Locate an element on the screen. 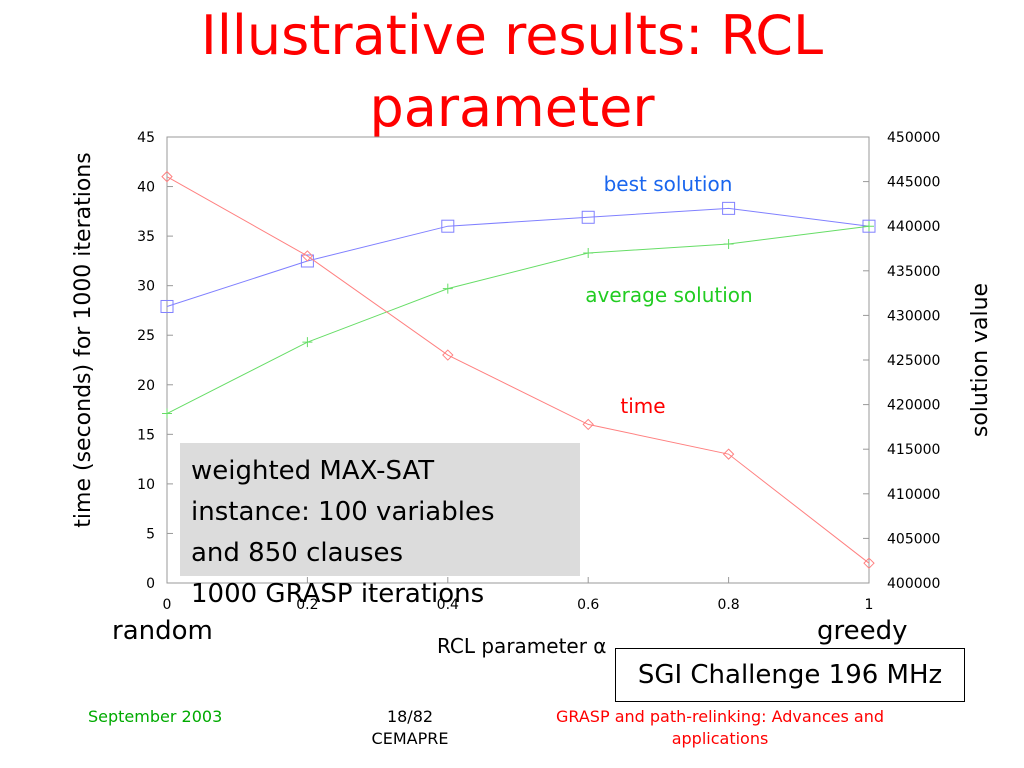 The width and height of the screenshot is (1024, 768). instance-info-box is located at coordinates (380, 509).